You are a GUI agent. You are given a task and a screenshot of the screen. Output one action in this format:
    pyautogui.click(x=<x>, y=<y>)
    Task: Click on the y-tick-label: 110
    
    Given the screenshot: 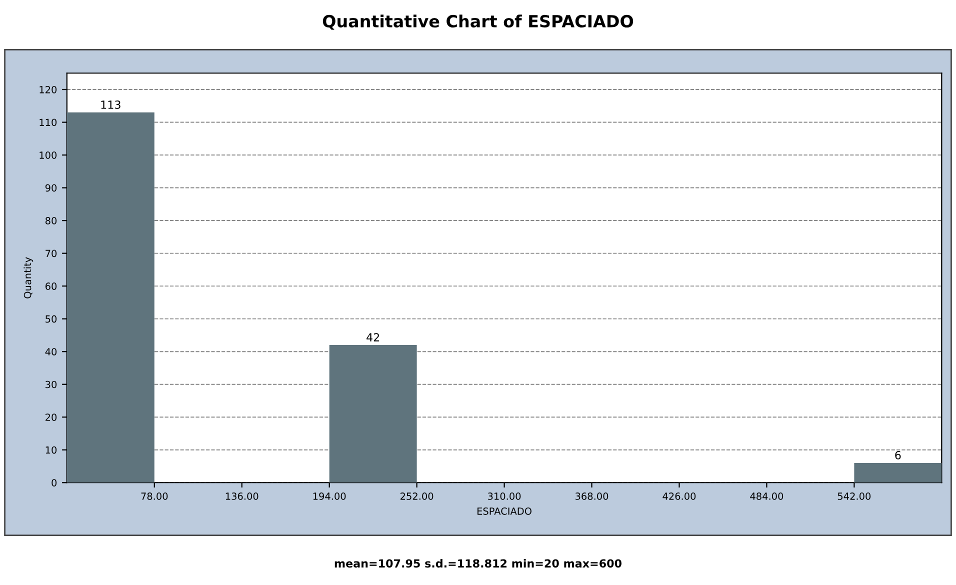 What is the action you would take?
    pyautogui.click(x=48, y=122)
    